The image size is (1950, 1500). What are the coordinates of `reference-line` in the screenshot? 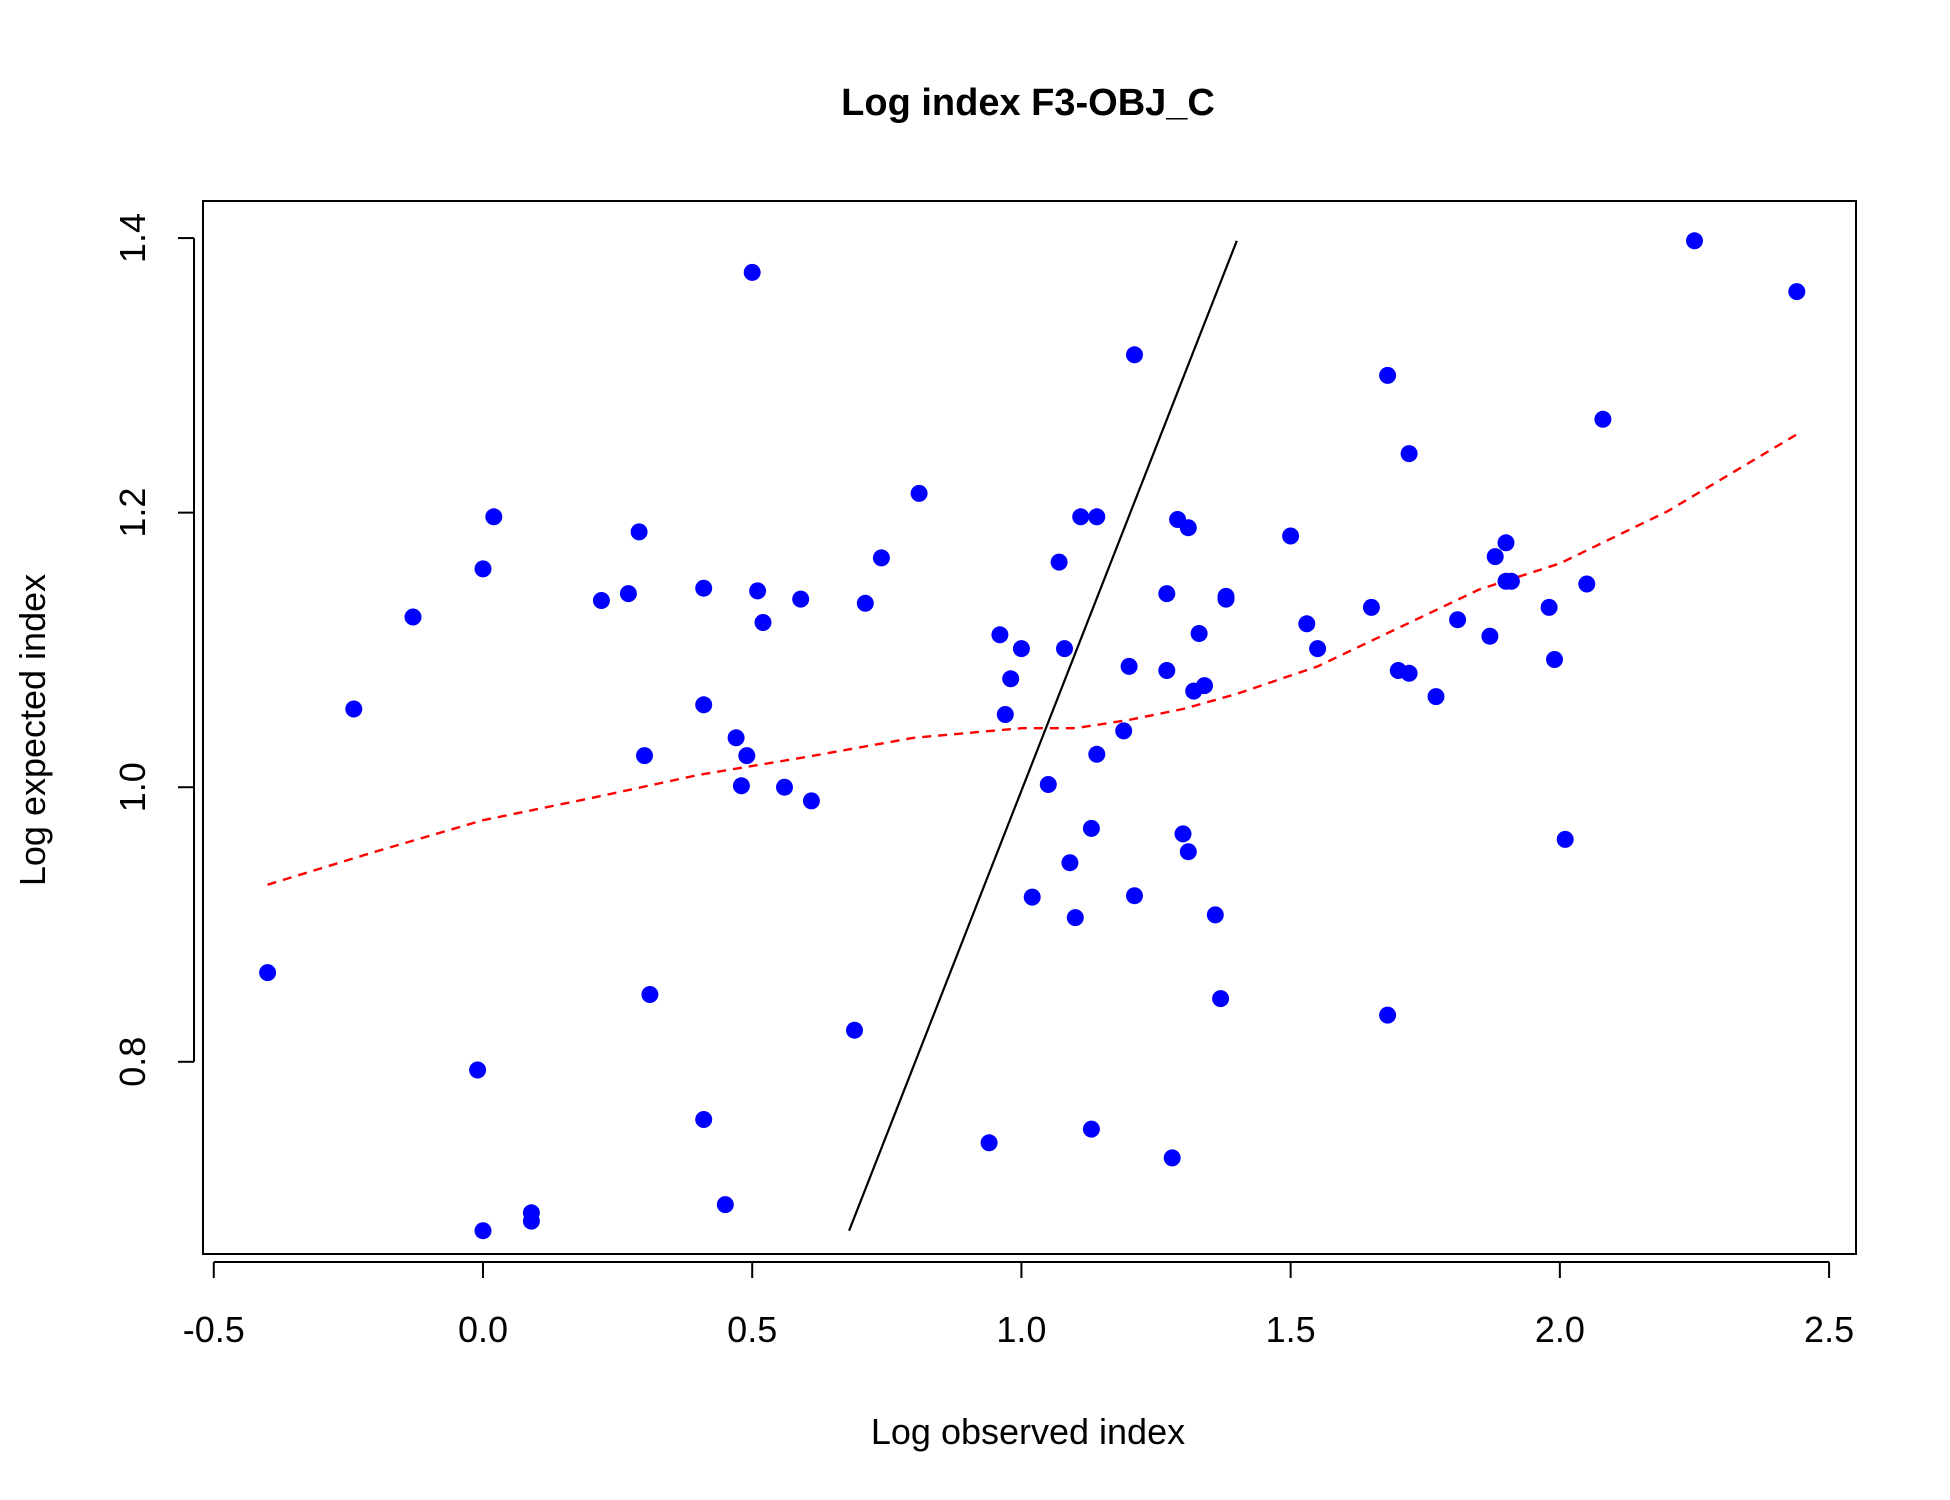 It's located at (1043, 736).